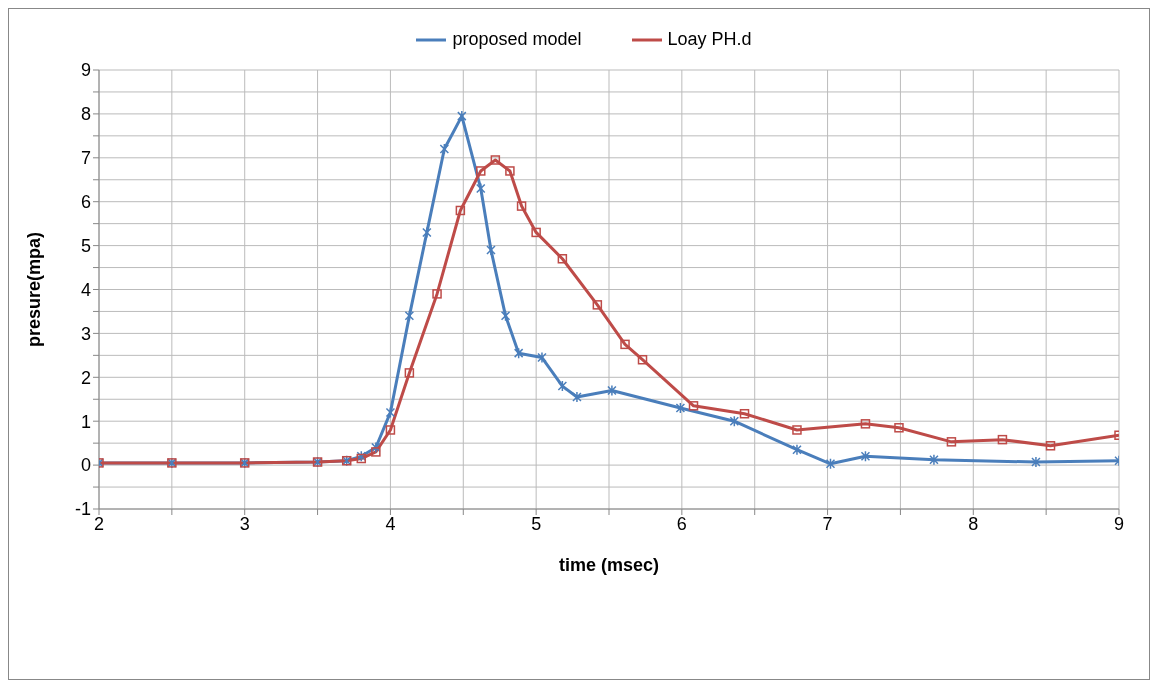 The image size is (1157, 686). What do you see at coordinates (85, 377) in the screenshot?
I see `y-tick-label: 2` at bounding box center [85, 377].